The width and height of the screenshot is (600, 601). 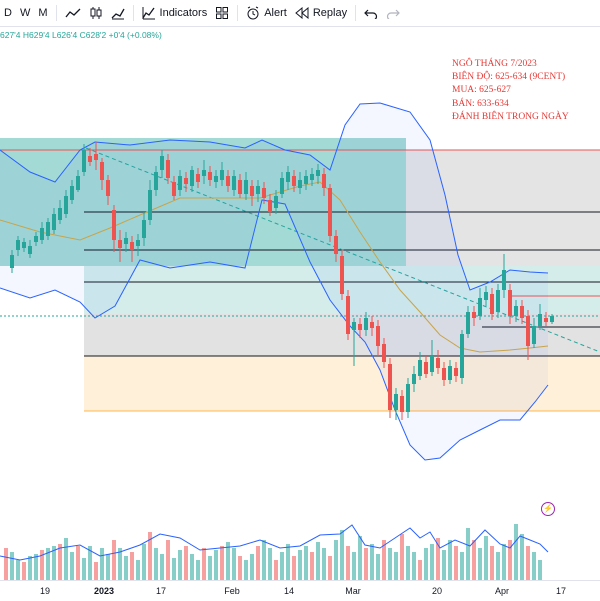 I want to click on replay-icon, so click(x=302, y=13).